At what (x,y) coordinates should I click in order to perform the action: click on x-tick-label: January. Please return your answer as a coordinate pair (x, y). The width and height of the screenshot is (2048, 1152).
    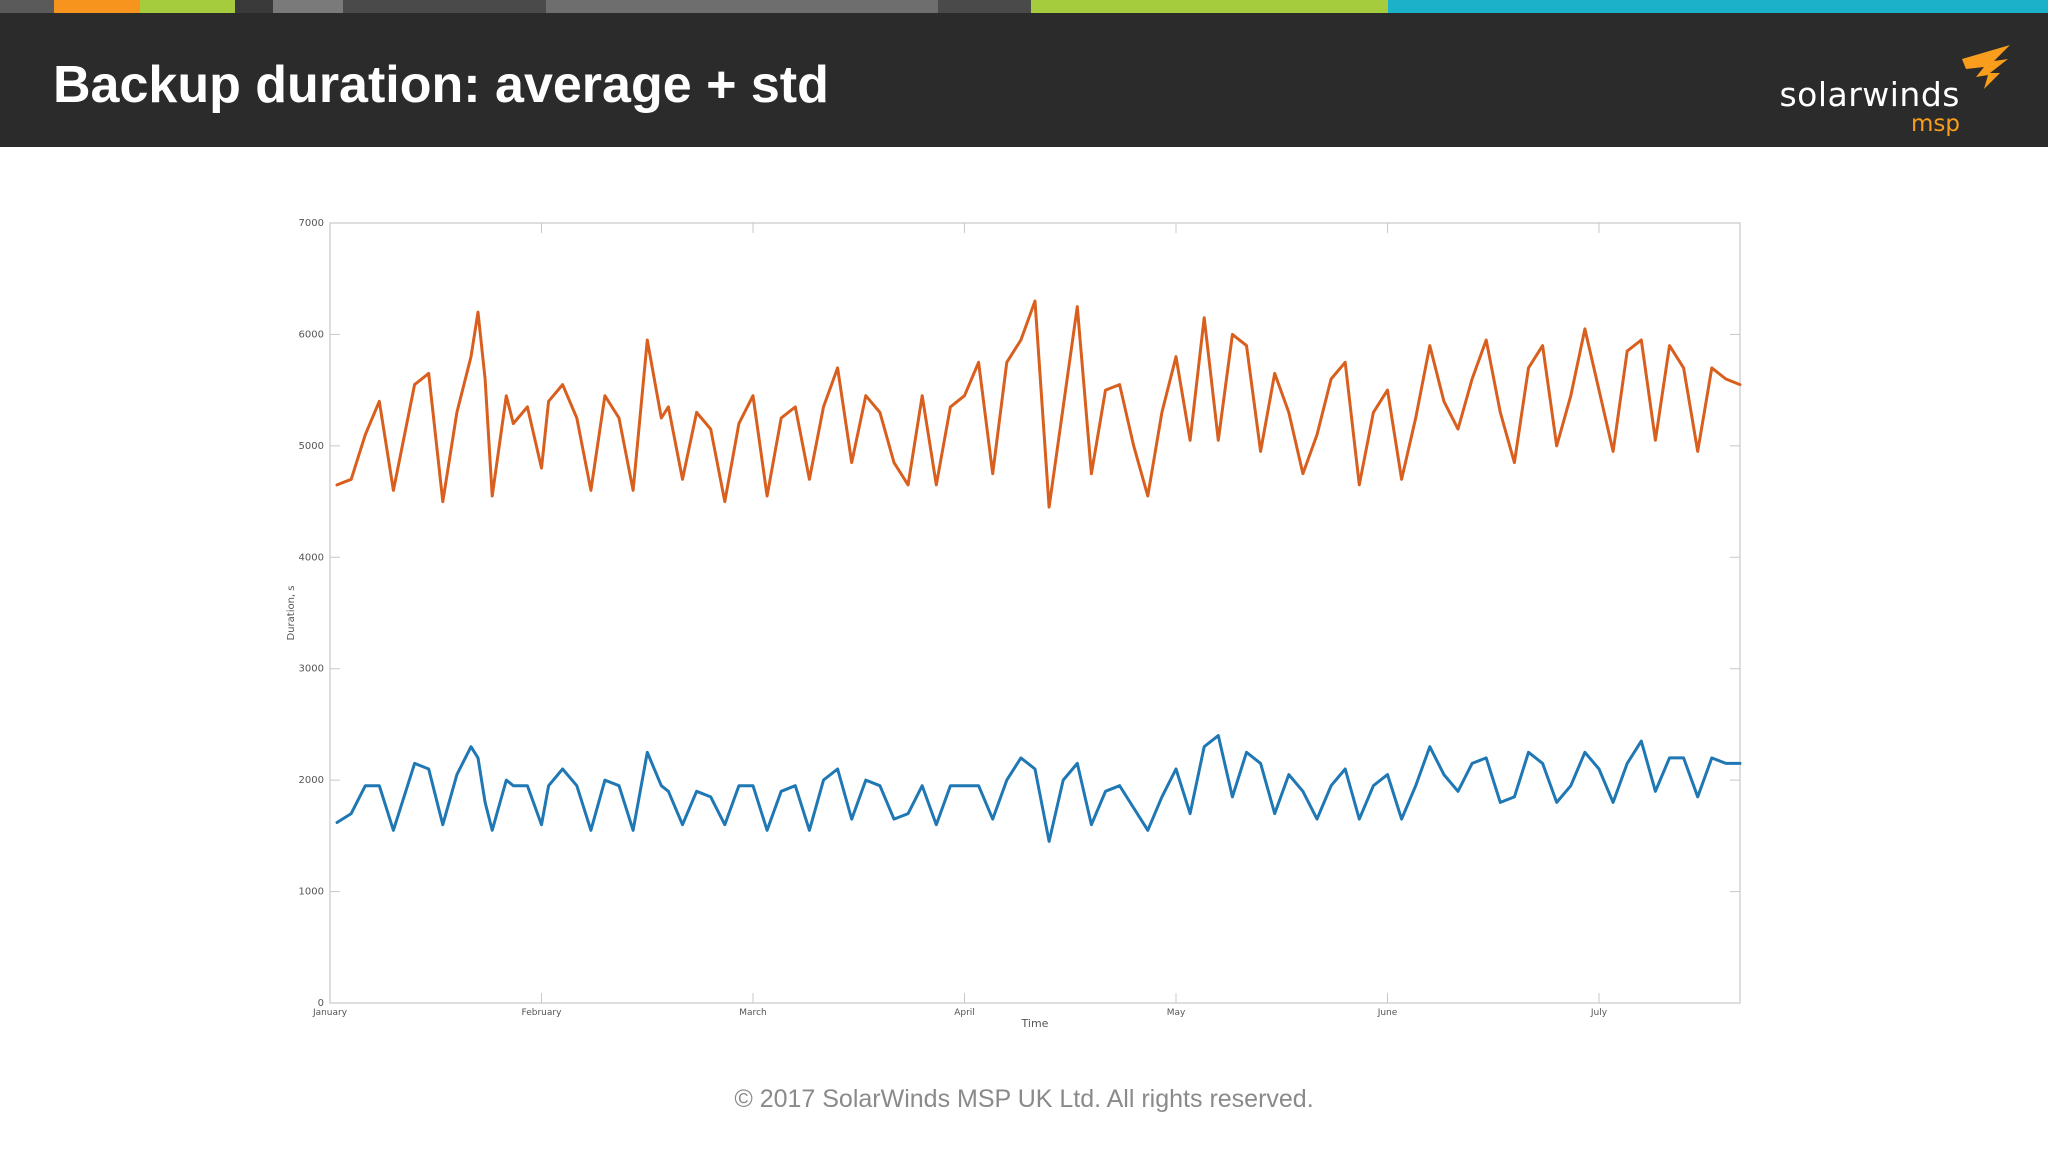
    Looking at the image, I should click on (330, 1013).